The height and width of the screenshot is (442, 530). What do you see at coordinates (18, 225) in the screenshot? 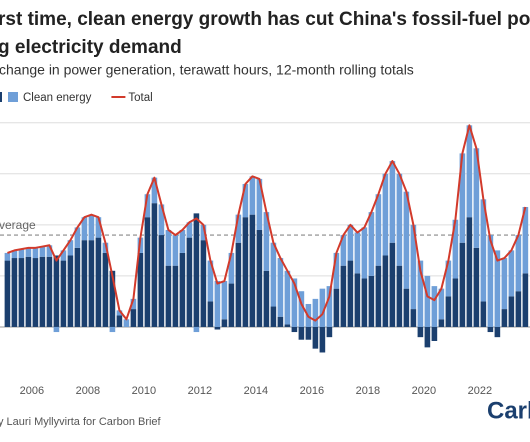
I see `annotation: verage` at bounding box center [18, 225].